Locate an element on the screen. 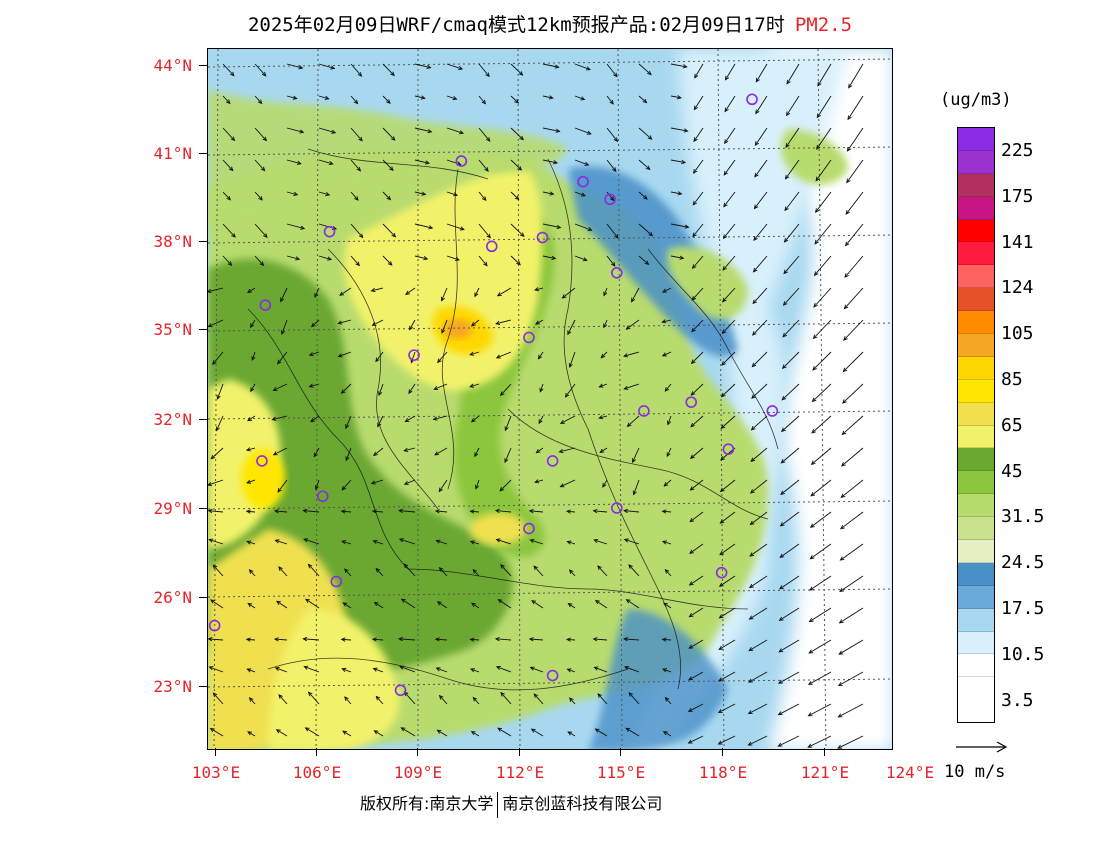  lon-label-121e: 121°E is located at coordinates (825, 772).